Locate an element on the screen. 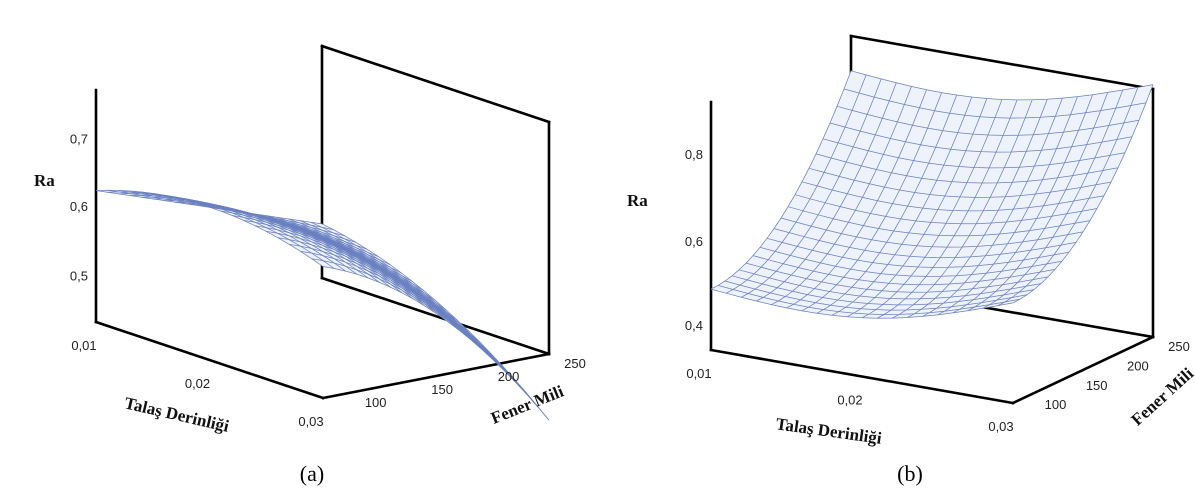 The width and height of the screenshot is (1195, 490). z-tick-label: 0,7 is located at coordinates (79, 139).